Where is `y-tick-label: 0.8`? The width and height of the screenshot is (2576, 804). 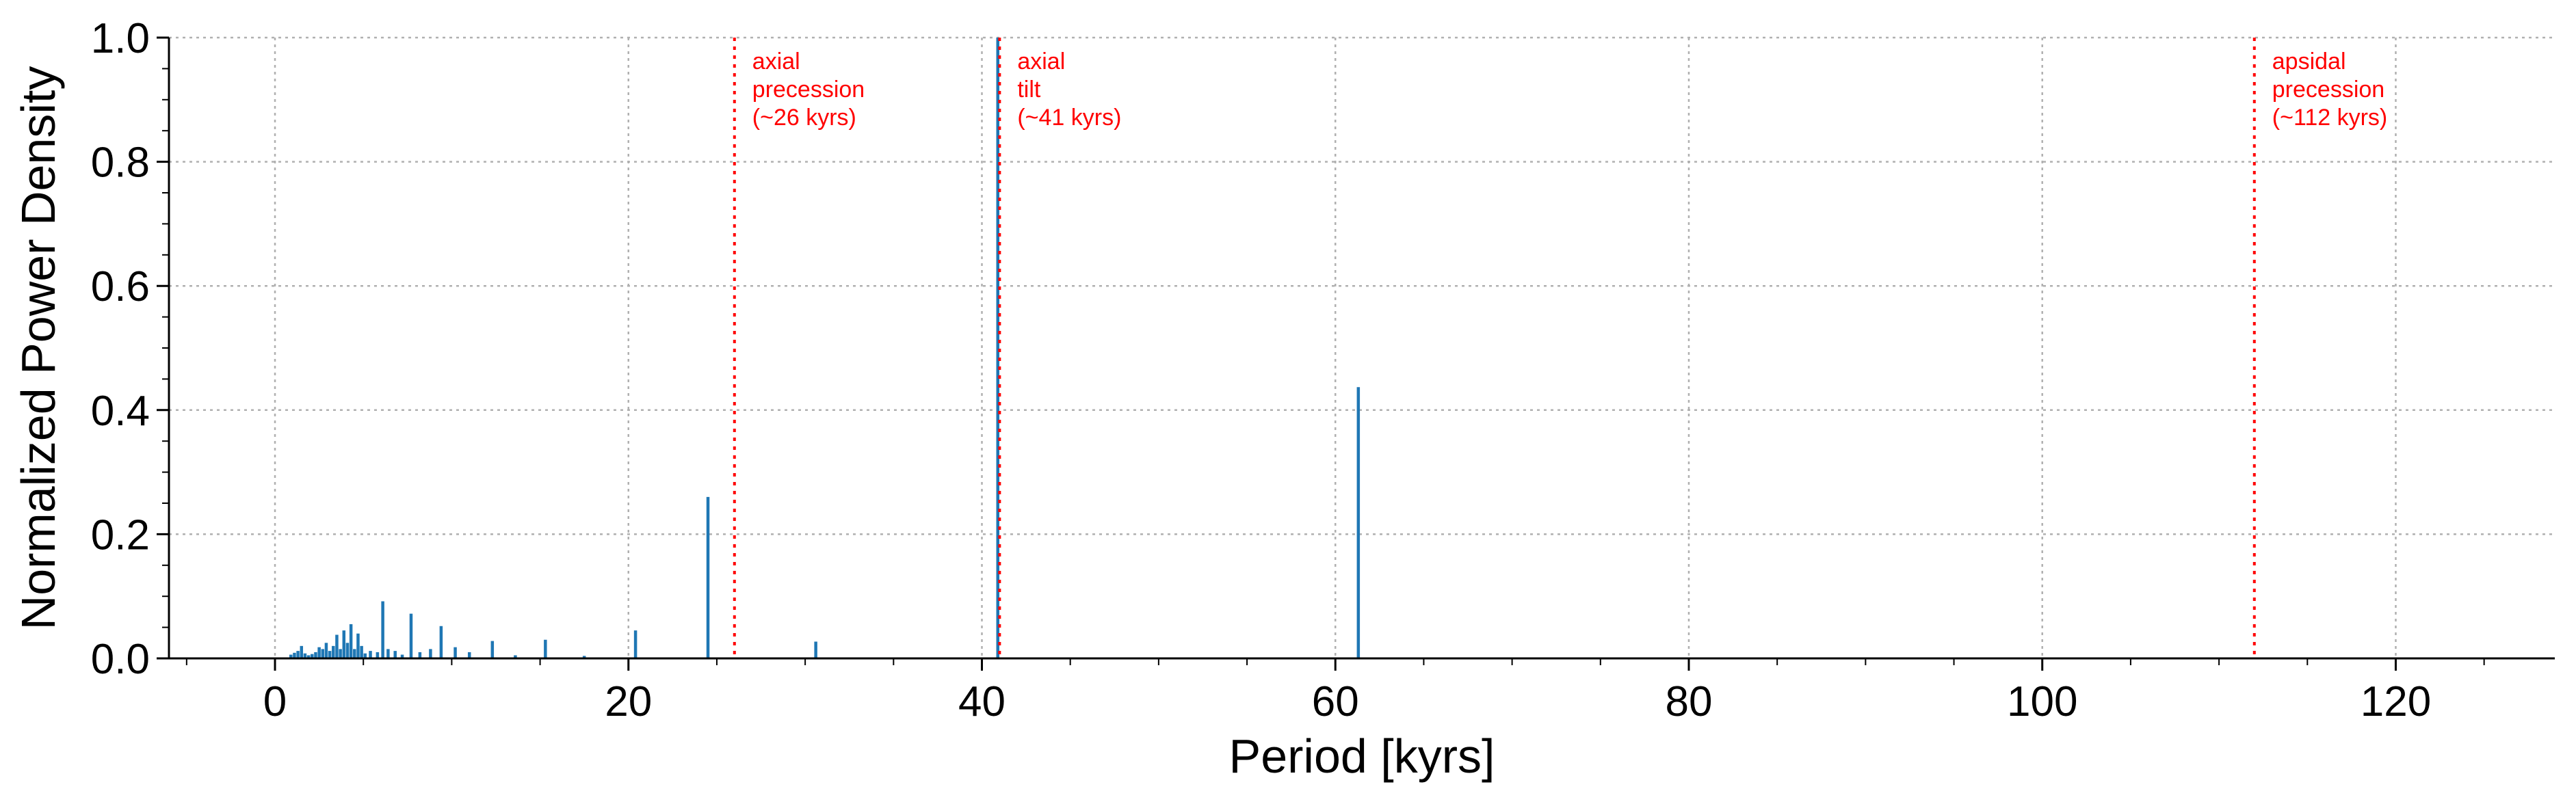 y-tick-label: 0.8 is located at coordinates (120, 163).